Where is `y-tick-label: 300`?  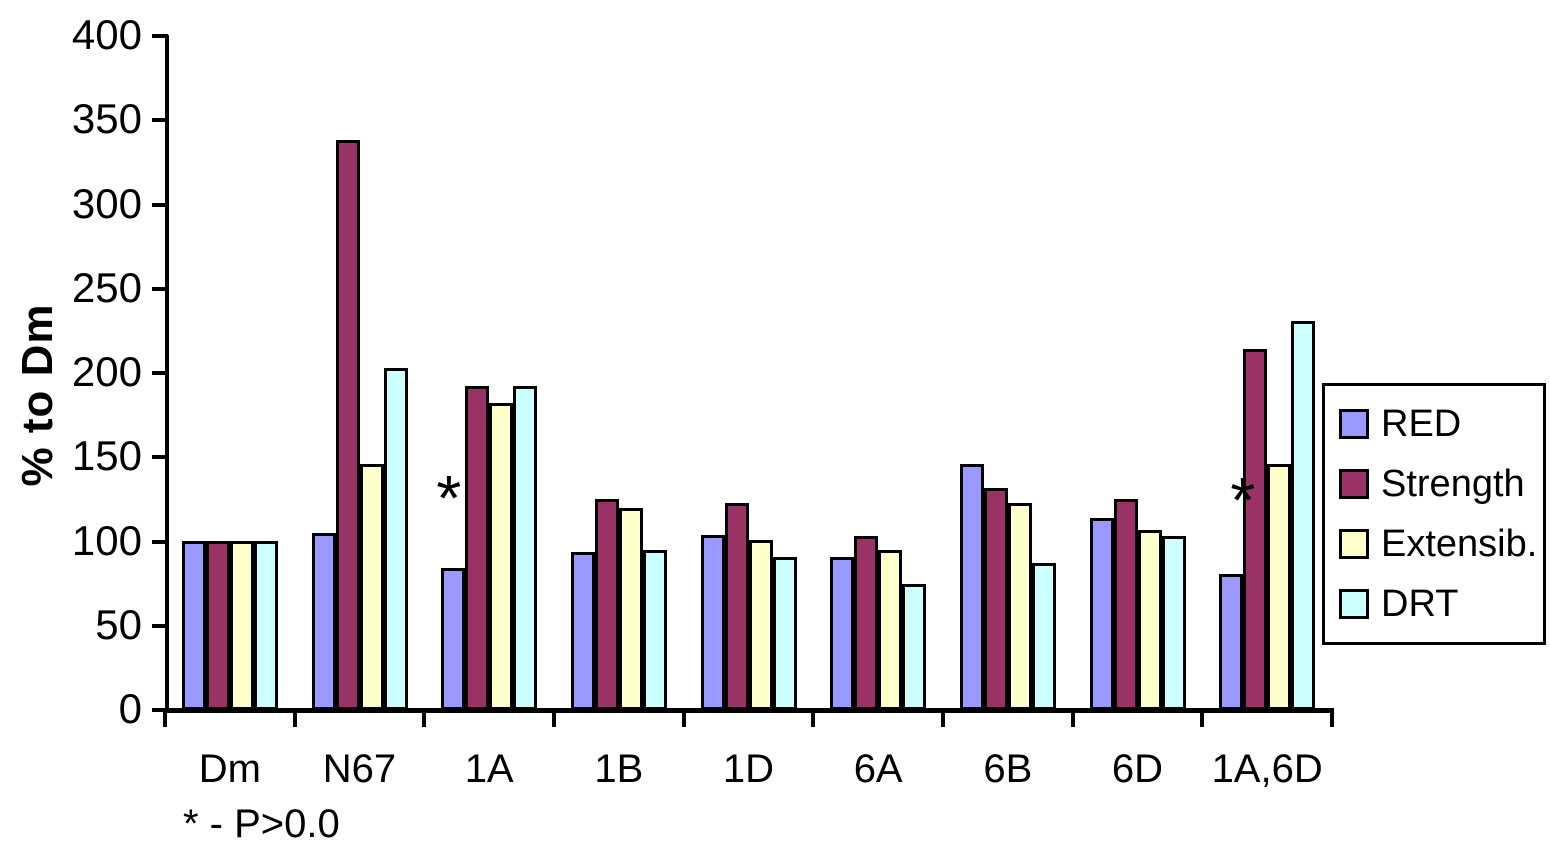
y-tick-label: 300 is located at coordinates (106, 203).